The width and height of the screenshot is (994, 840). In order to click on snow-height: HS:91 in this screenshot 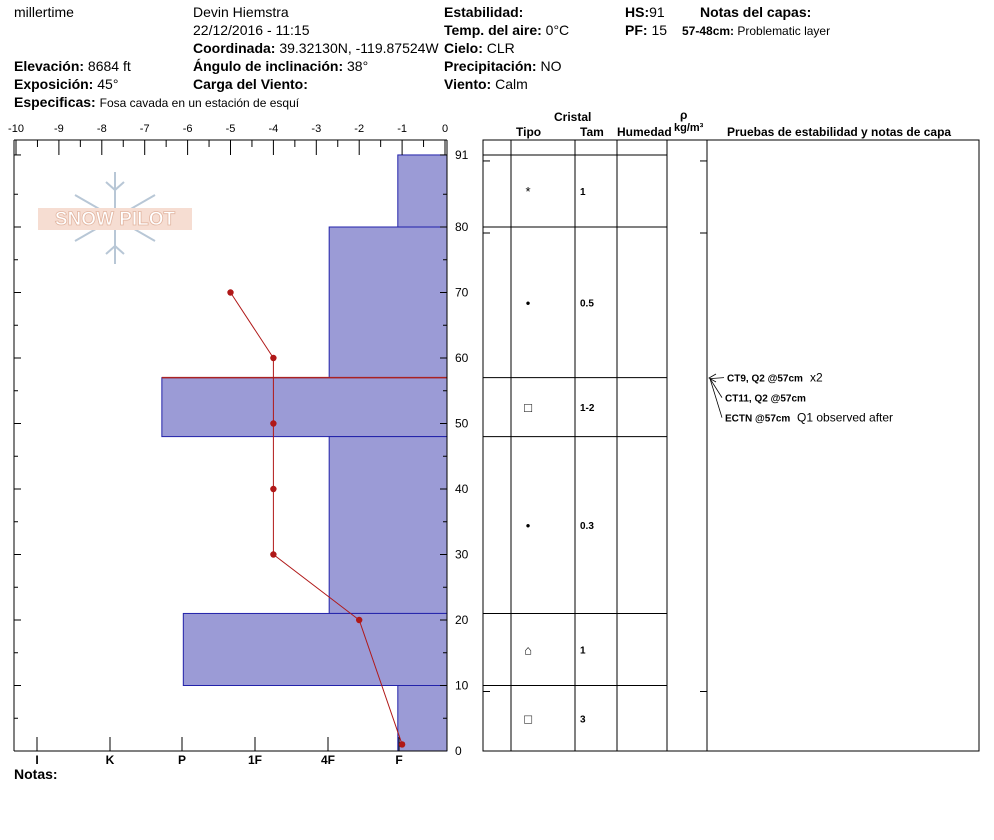, I will do `click(645, 12)`.